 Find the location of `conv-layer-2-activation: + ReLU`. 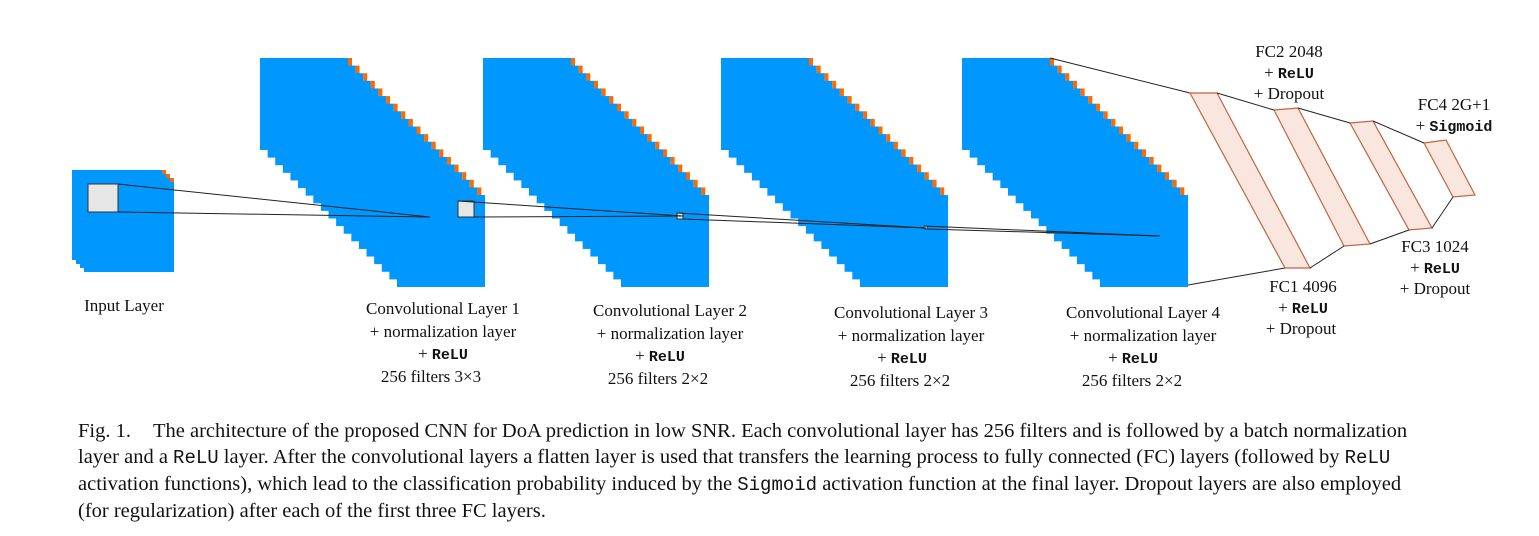

conv-layer-2-activation: + ReLU is located at coordinates (660, 356).